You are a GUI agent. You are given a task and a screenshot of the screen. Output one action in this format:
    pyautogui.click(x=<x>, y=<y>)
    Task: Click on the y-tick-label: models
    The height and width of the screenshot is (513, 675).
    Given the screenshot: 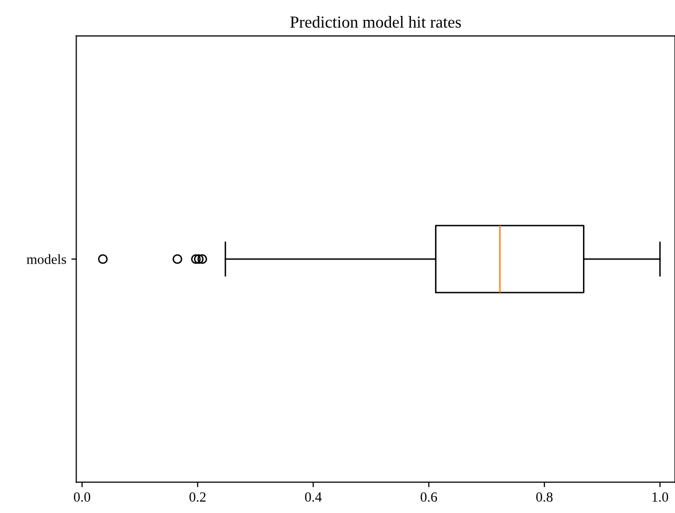 What is the action you would take?
    pyautogui.click(x=46, y=259)
    